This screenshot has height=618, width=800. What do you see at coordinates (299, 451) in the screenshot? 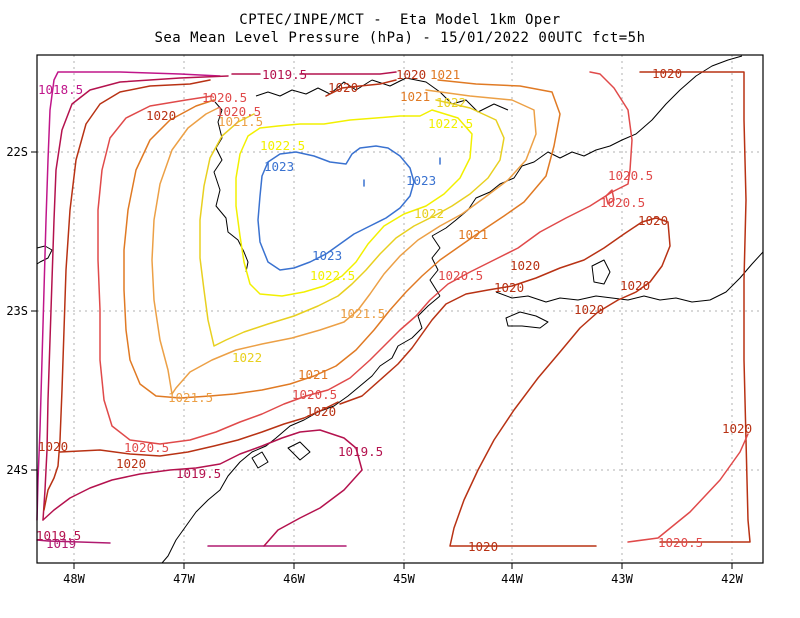
I see `island-sao-sebastiao-channel` at bounding box center [299, 451].